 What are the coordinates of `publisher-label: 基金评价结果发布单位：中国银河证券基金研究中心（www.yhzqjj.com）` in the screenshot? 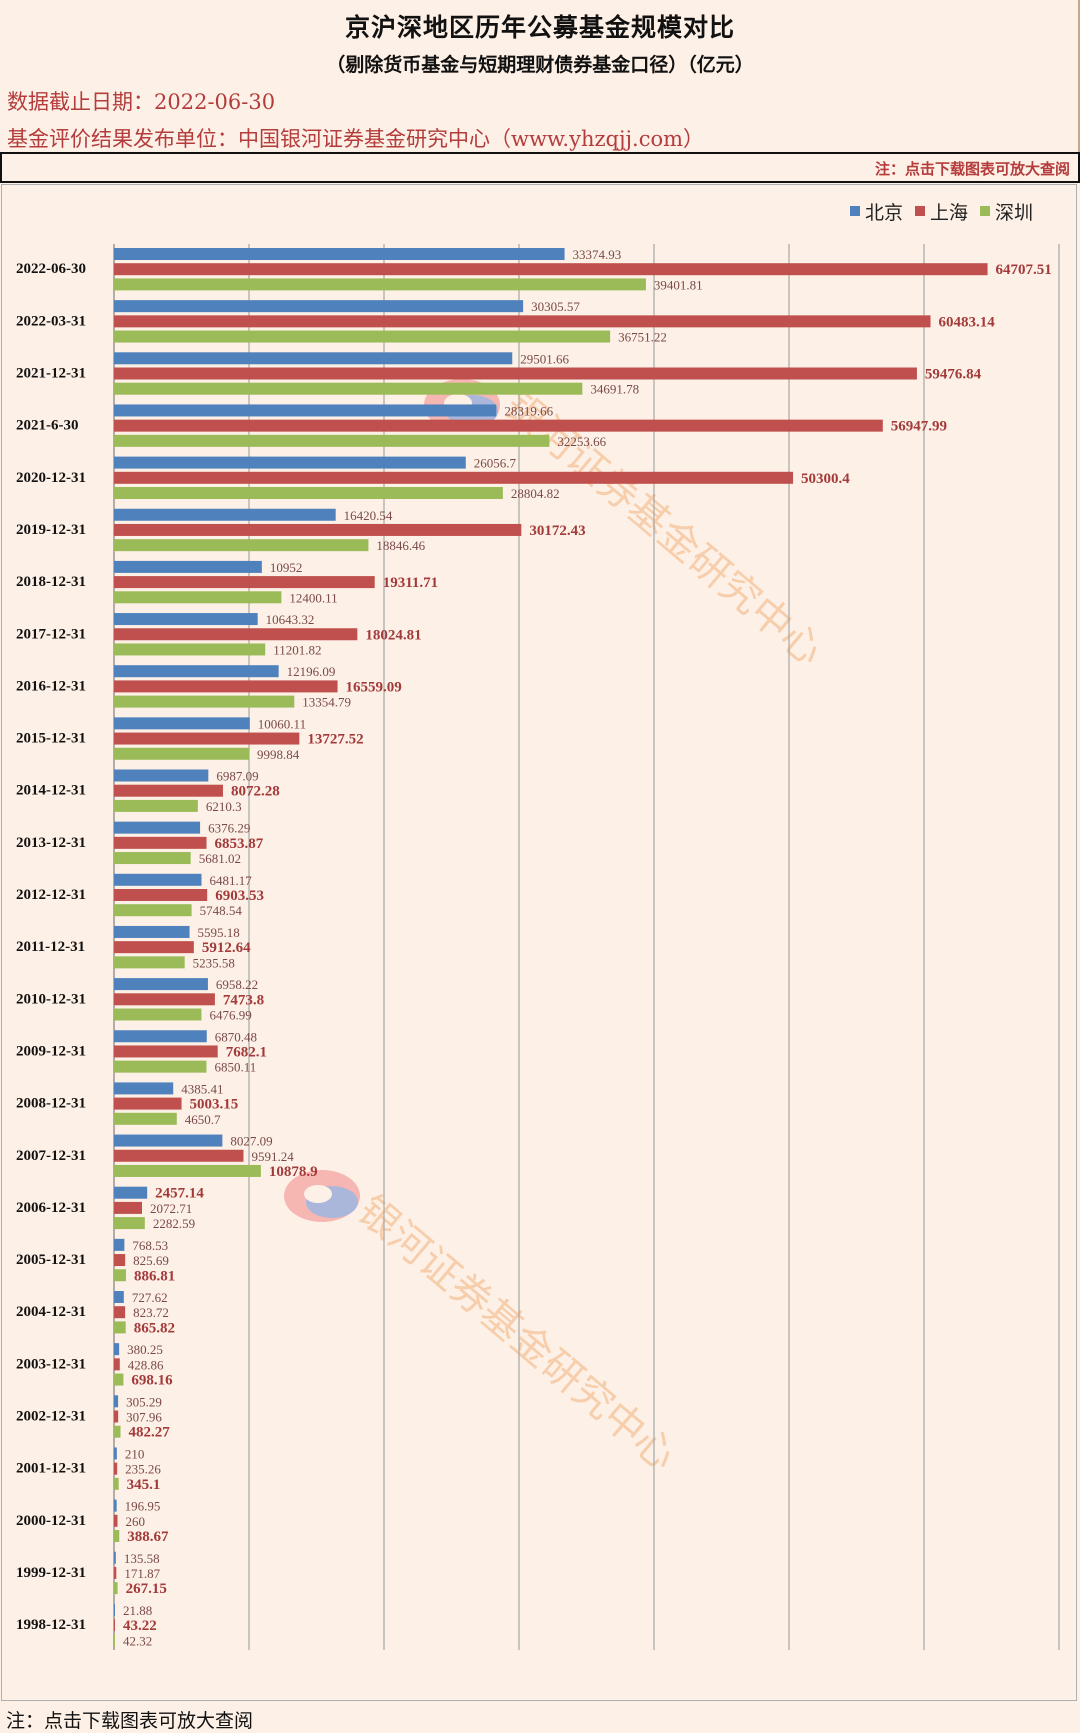 It's located at (356, 139).